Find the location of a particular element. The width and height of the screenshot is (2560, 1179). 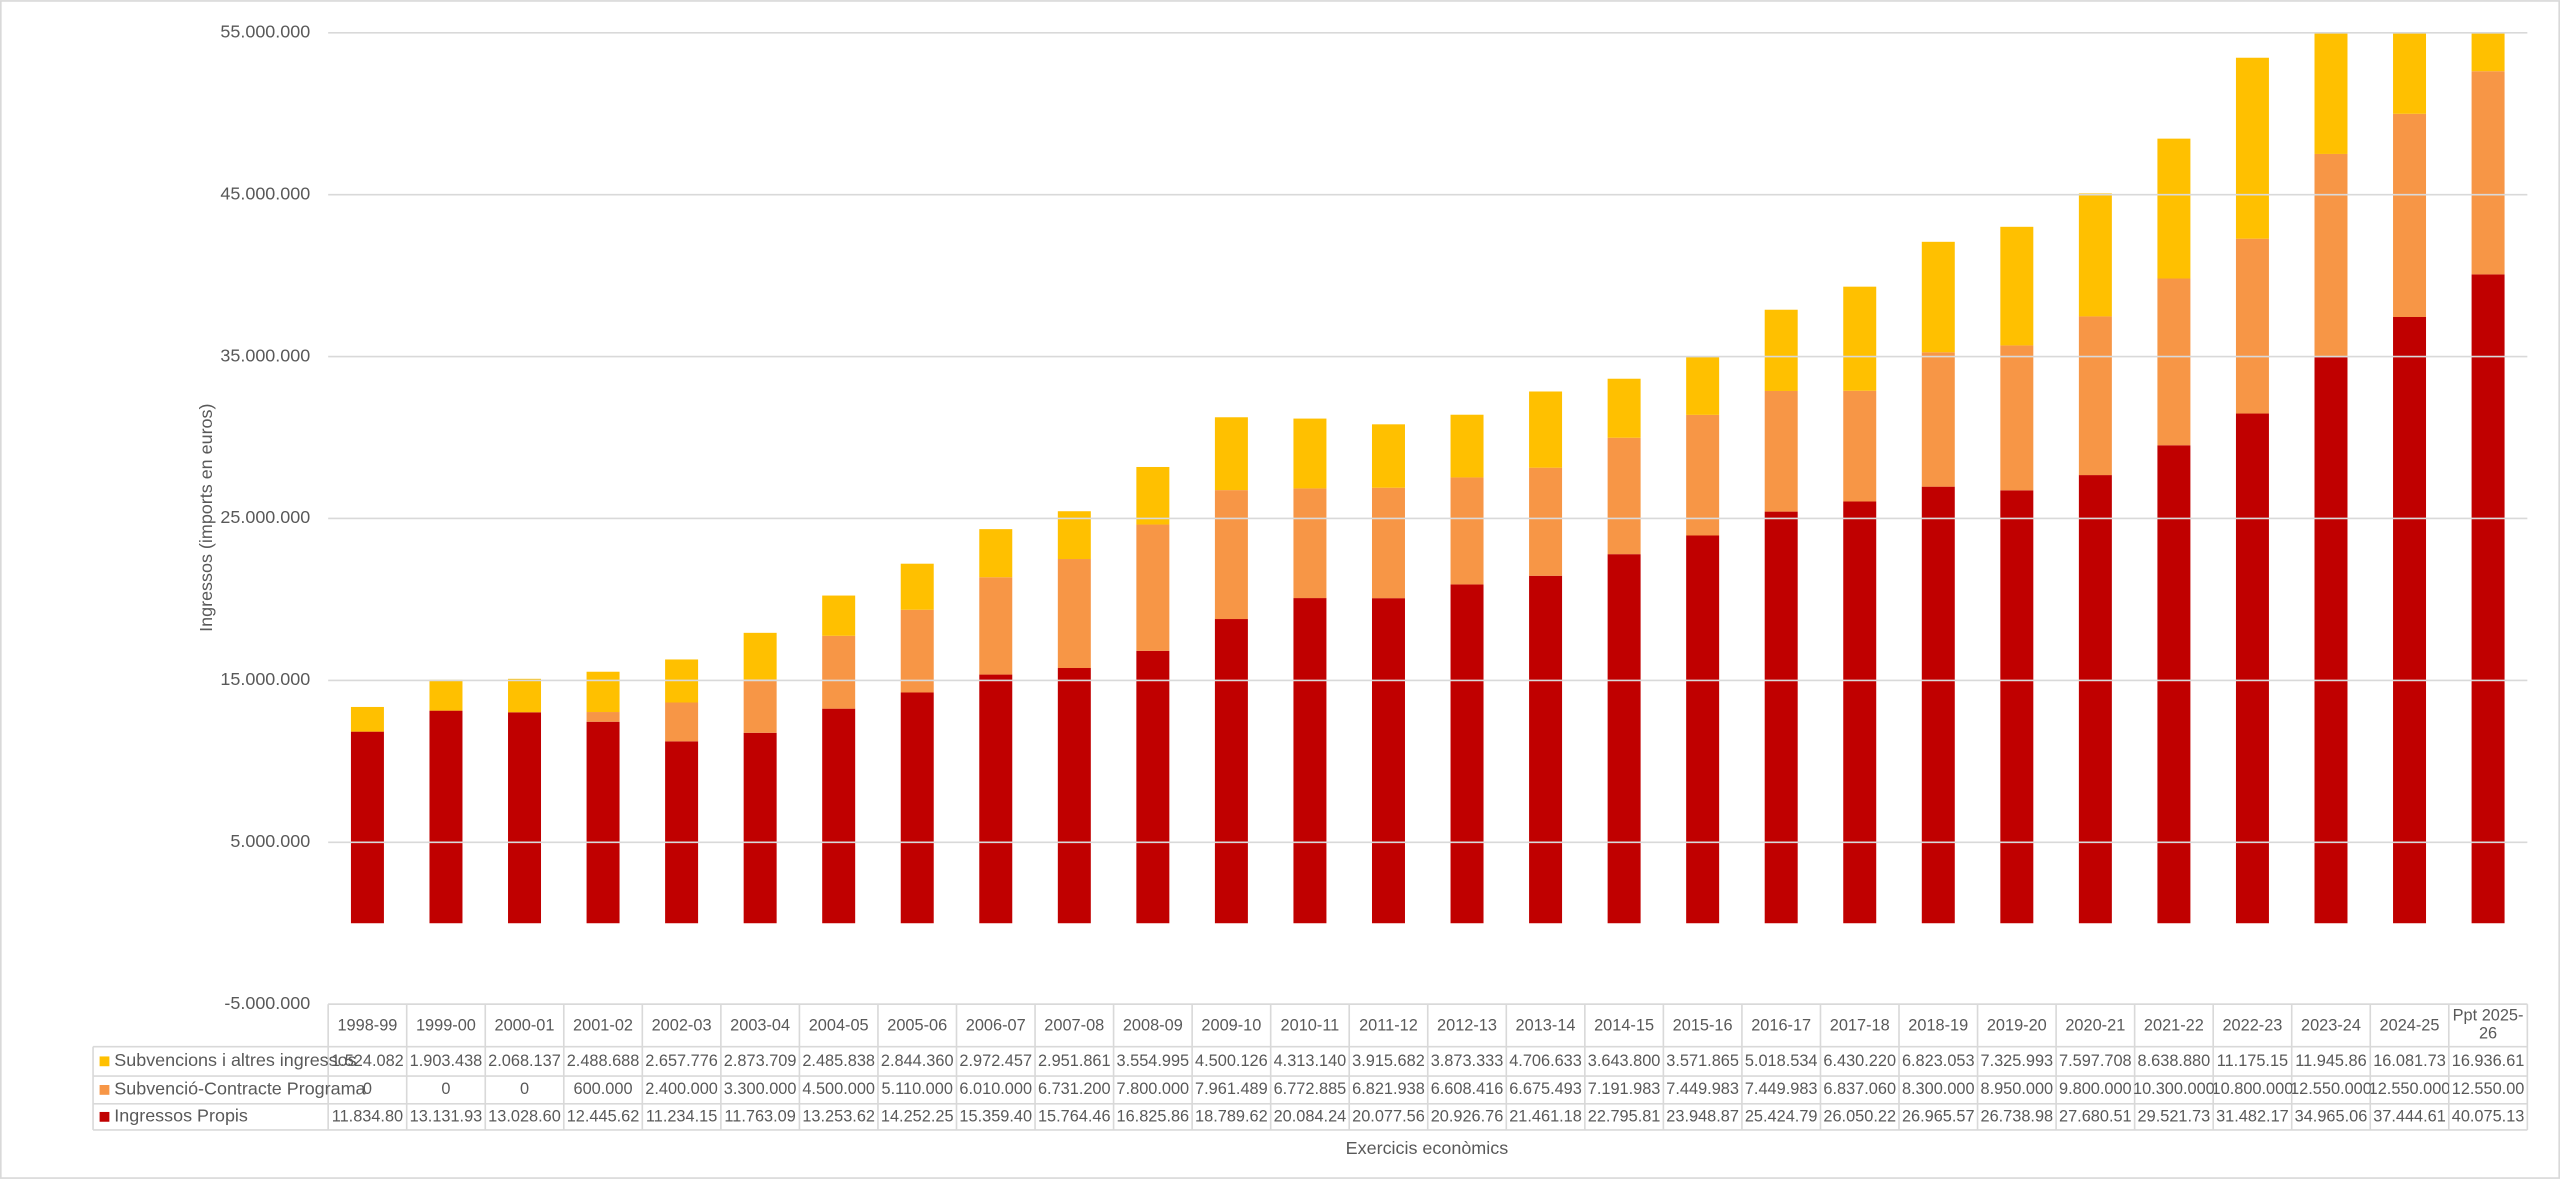

table-value: 4.500.126 is located at coordinates (1231, 1061).